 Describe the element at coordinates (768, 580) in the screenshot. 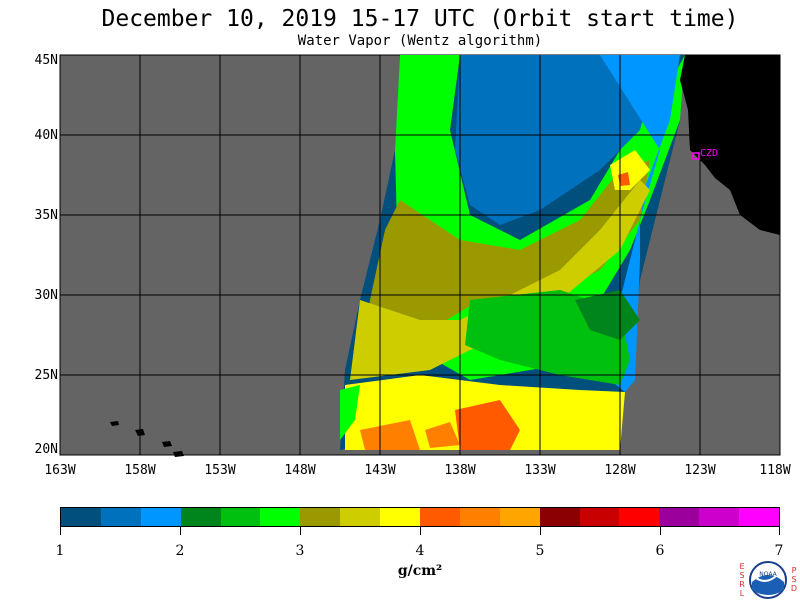

I see `noaa-emblem-icon: NOAA` at that location.